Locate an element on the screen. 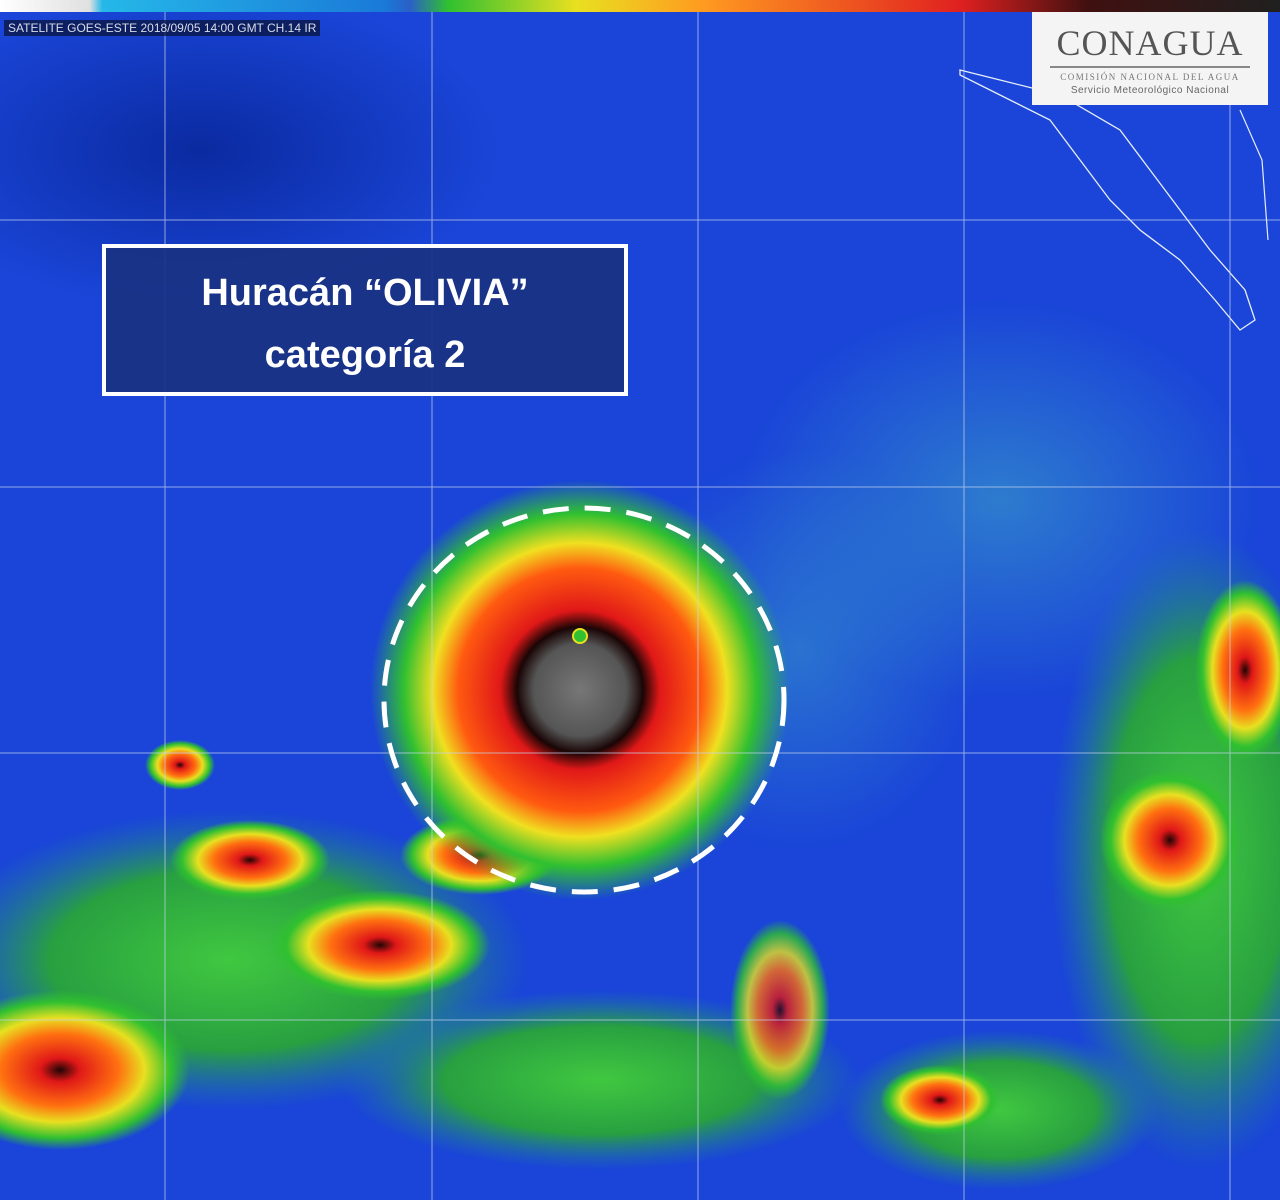 This screenshot has width=1280, height=1200. logo-service: Servicio Meteorológico Nacional is located at coordinates (1150, 90).